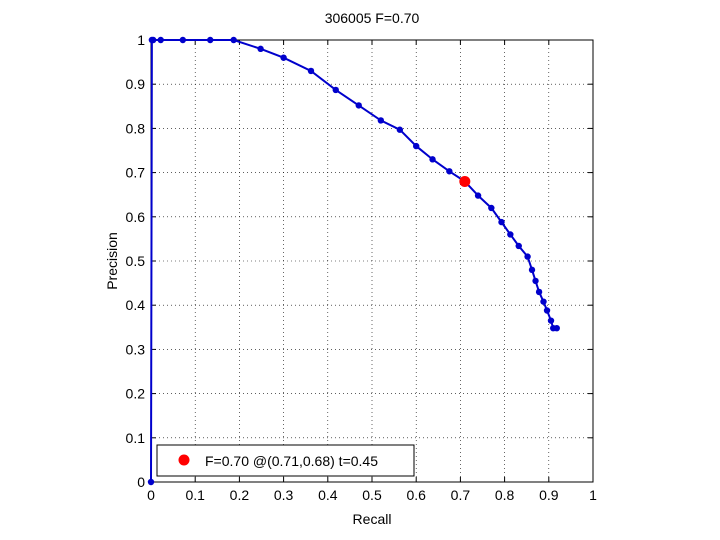 This screenshot has height=540, width=720. Describe the element at coordinates (136, 261) in the screenshot. I see `y-tick-label: 0.5` at that location.